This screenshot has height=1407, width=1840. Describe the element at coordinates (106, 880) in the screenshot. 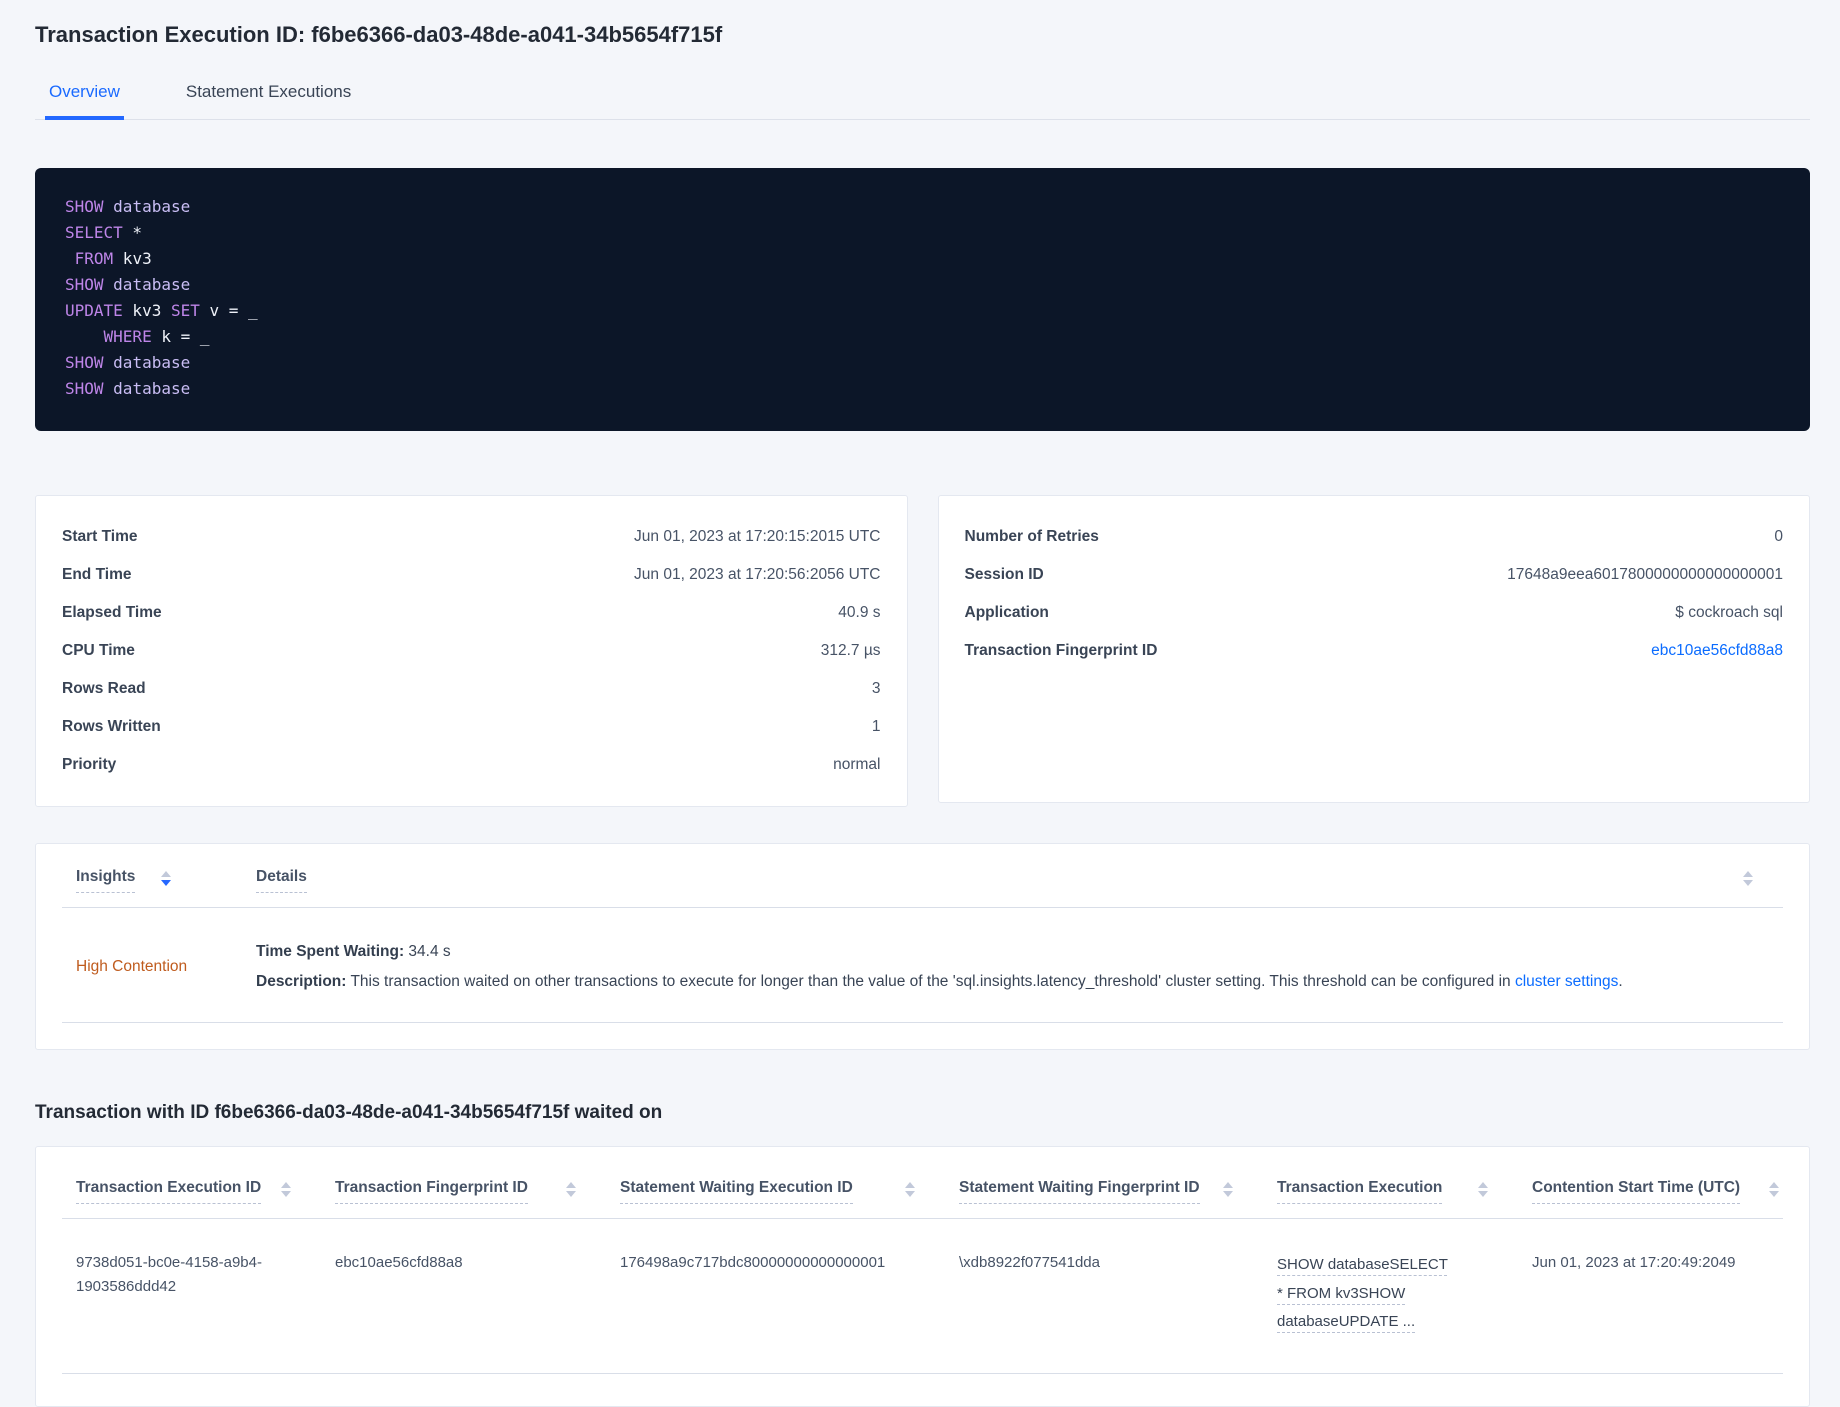

I see `insights-column-label: Insights` at that location.